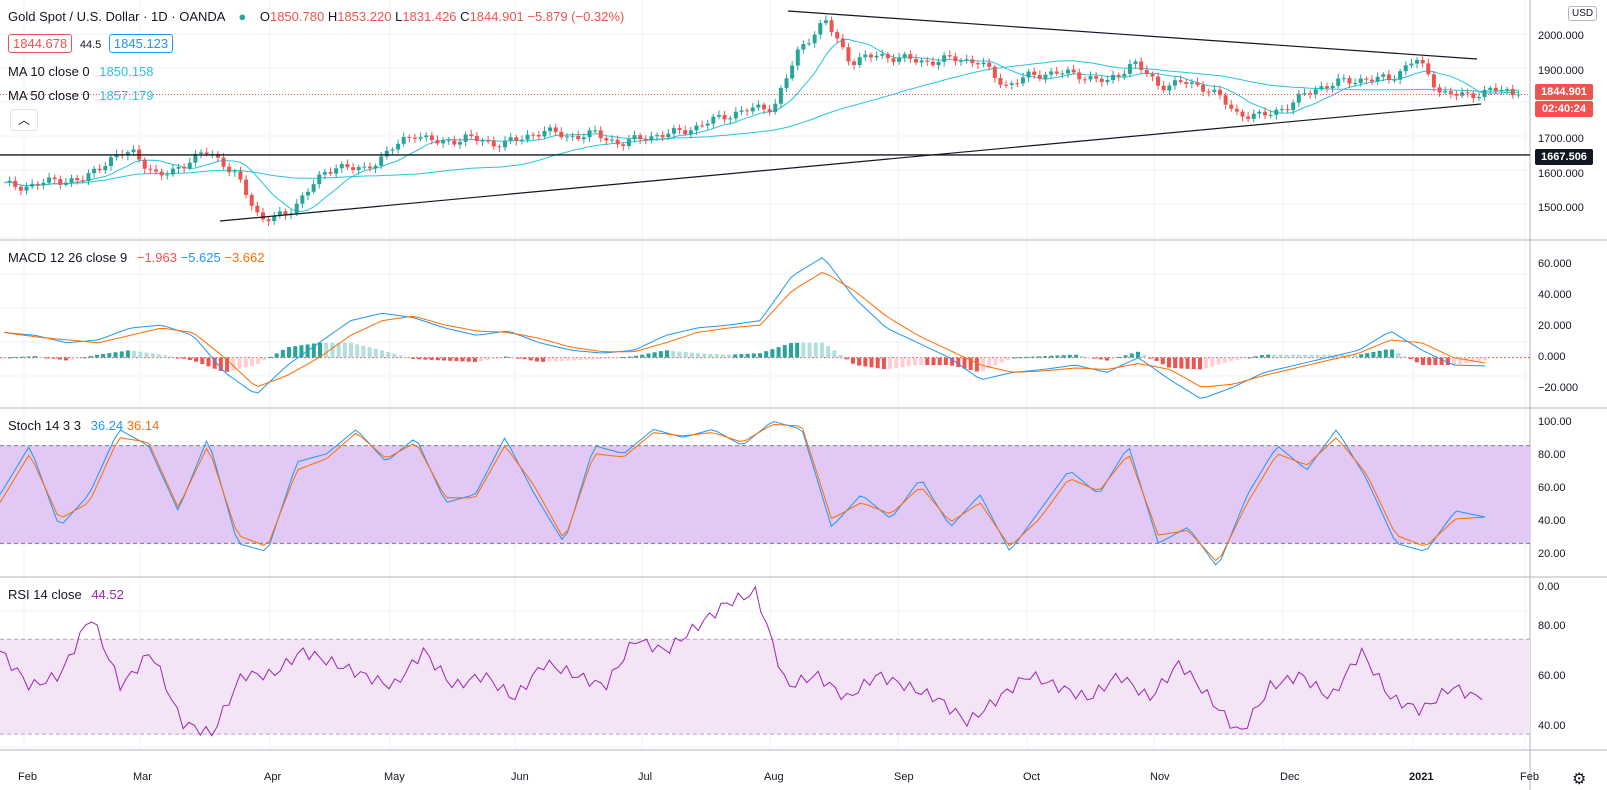 The width and height of the screenshot is (1607, 790). Describe the element at coordinates (1552, 726) in the screenshot. I see `rsi-tick: 40.00` at that location.